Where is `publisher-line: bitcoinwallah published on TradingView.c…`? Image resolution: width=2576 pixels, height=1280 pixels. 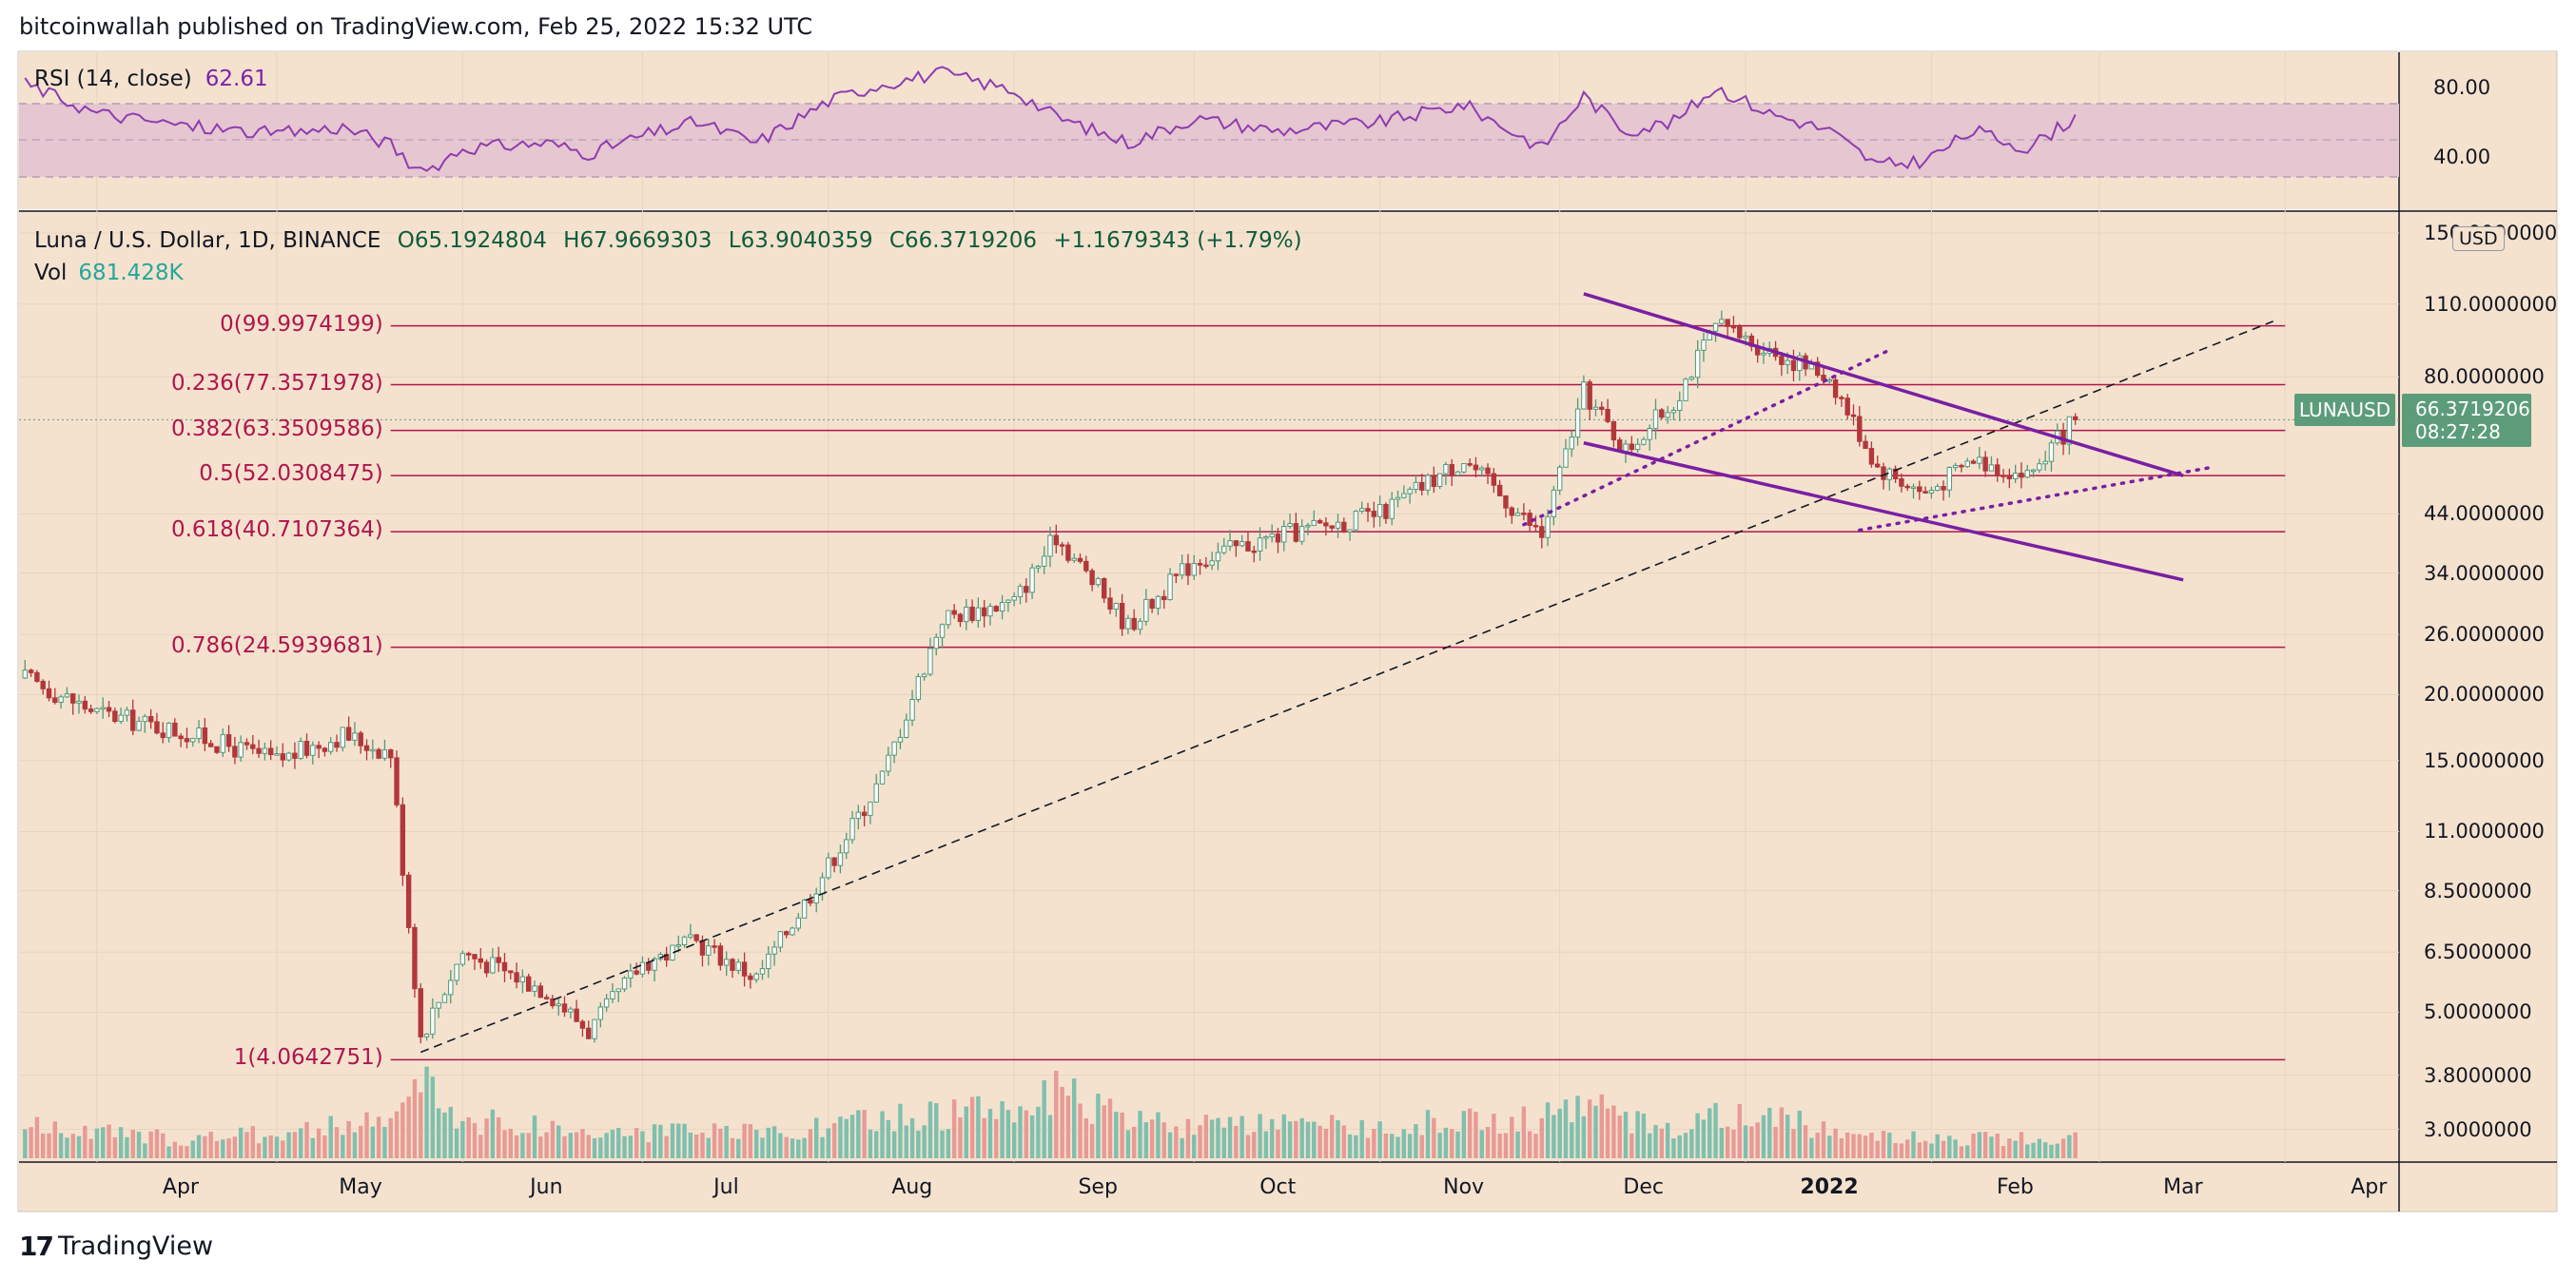
publisher-line: bitcoinwallah published on TradingView.c… is located at coordinates (416, 26).